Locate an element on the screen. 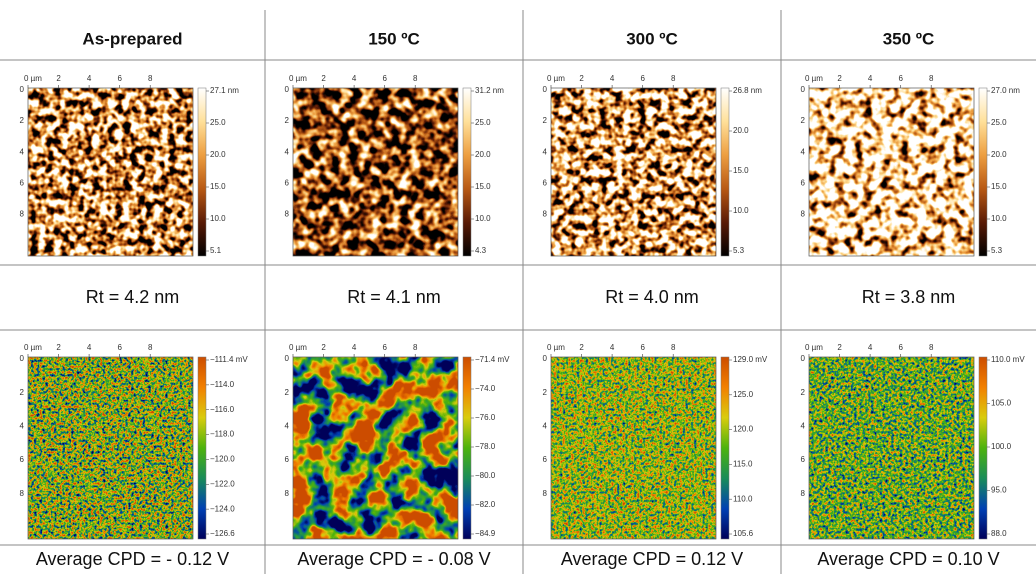 Image resolution: width=1036 pixels, height=574 pixels. colorbar-label: 120.0 is located at coordinates (743, 429).